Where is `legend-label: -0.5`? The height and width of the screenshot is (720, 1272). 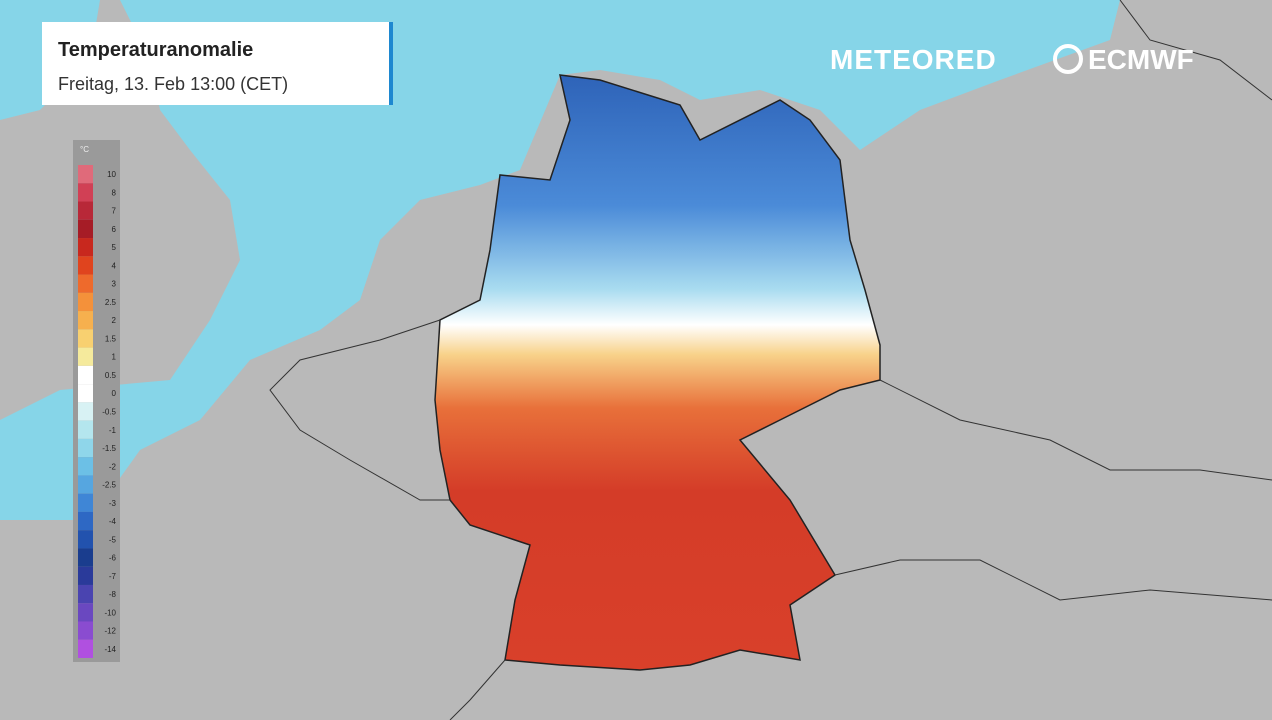 legend-label: -0.5 is located at coordinates (109, 412).